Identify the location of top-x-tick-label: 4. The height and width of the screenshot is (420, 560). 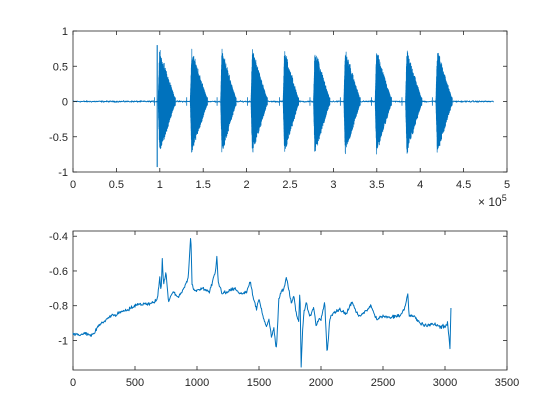
(420, 185).